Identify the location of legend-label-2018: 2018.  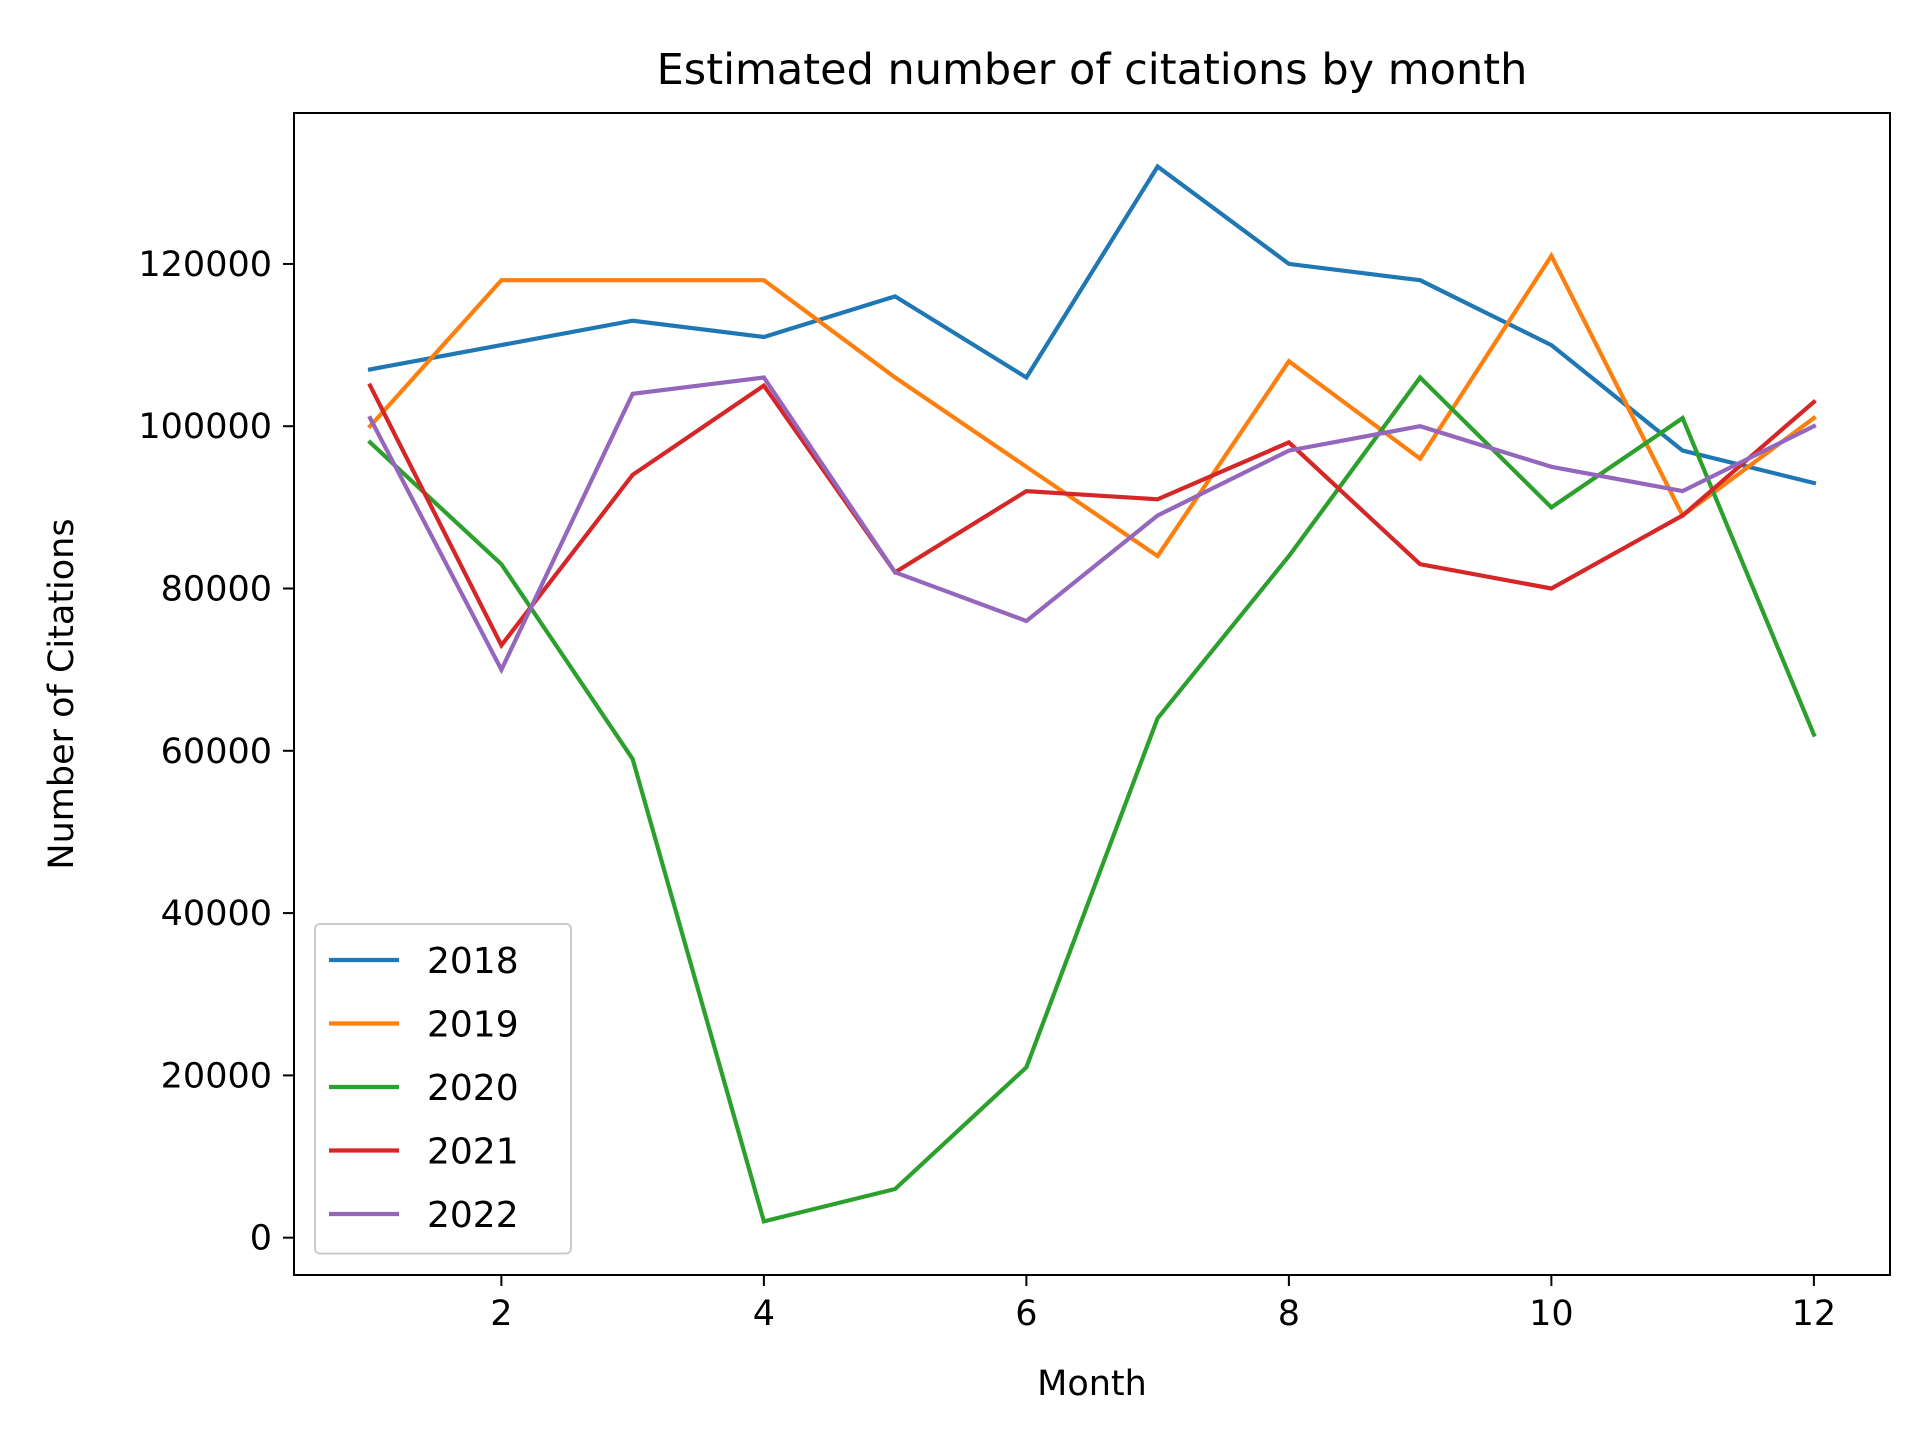
(473, 961).